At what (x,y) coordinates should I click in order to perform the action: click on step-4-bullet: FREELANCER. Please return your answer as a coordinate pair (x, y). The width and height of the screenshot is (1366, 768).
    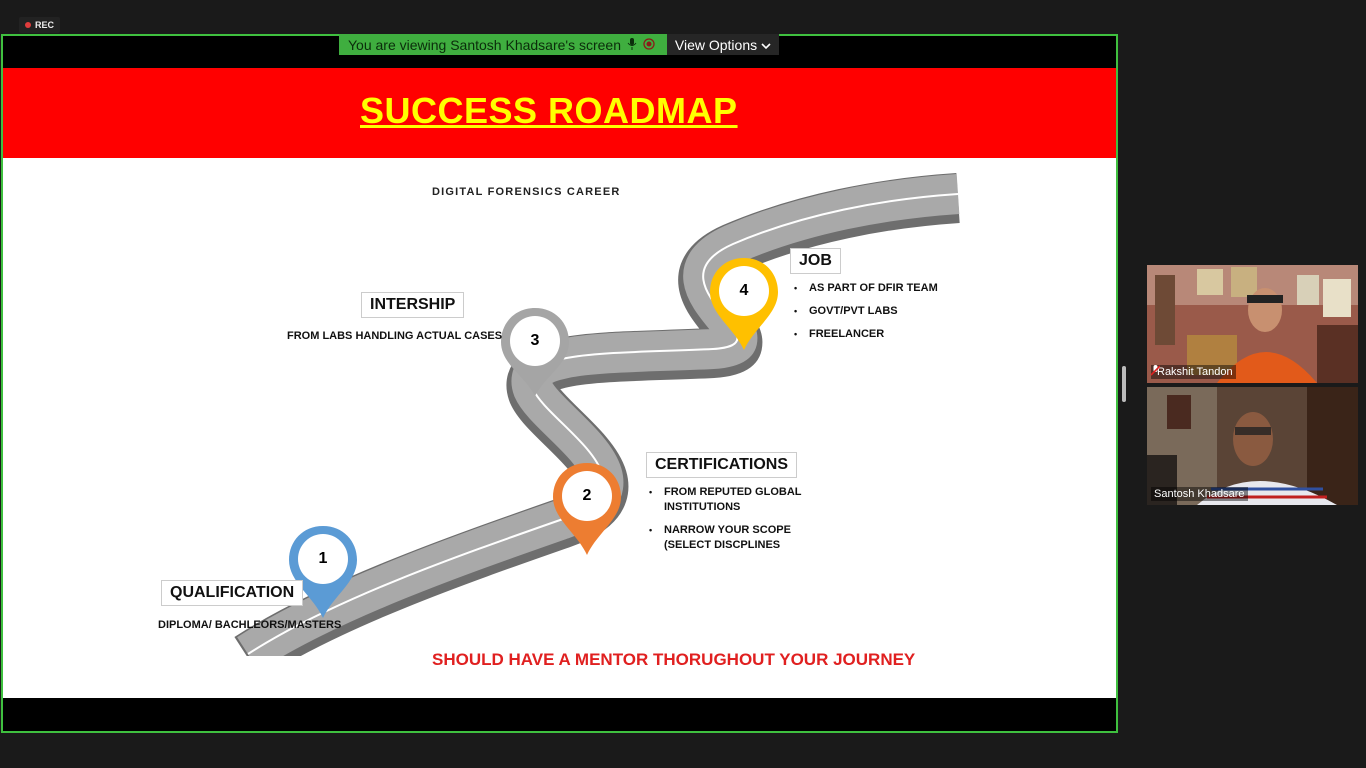
    Looking at the image, I should click on (879, 334).